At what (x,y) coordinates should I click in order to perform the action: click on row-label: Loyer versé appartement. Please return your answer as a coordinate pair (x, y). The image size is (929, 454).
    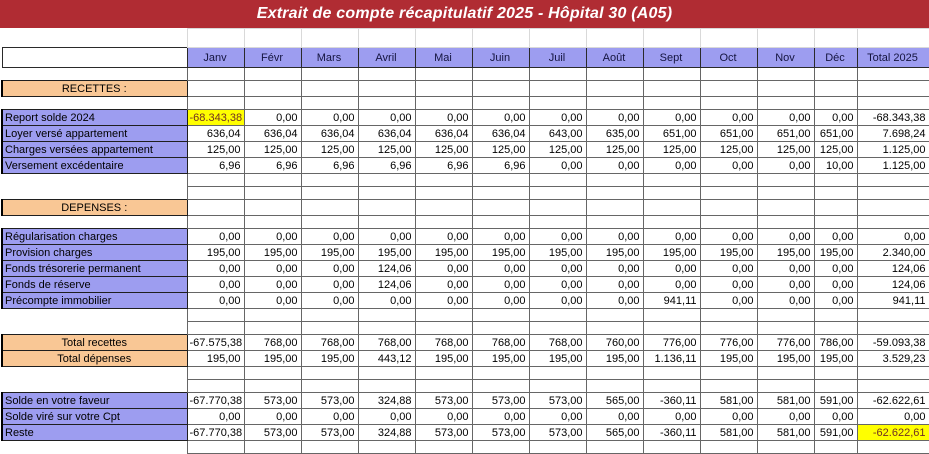
    Looking at the image, I should click on (94, 133).